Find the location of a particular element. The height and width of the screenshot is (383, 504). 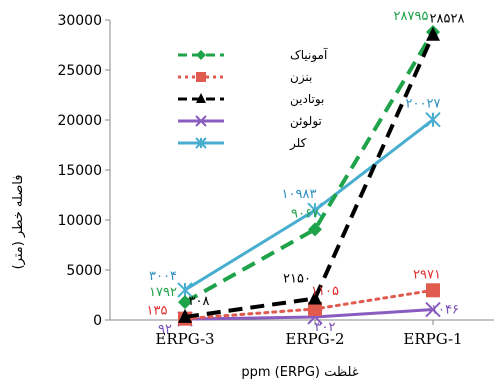

data-label: ۳۰۲ is located at coordinates (325, 327).